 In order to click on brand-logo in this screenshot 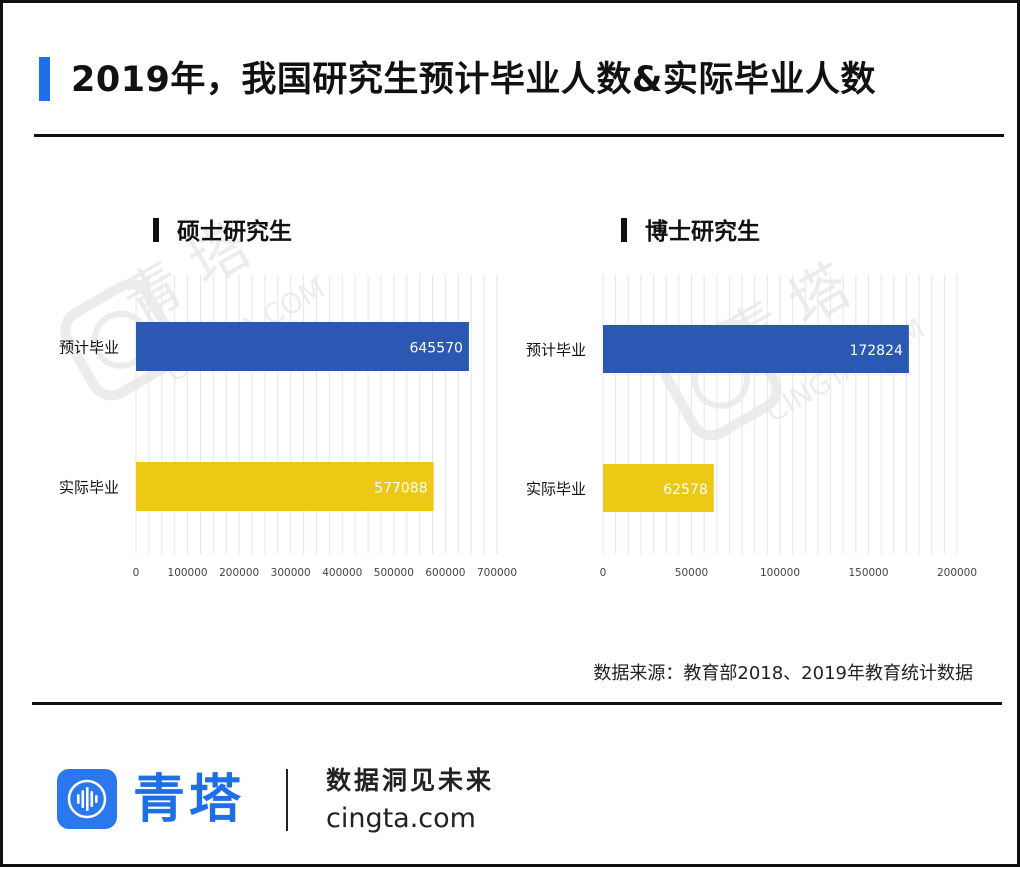, I will do `click(87, 799)`.